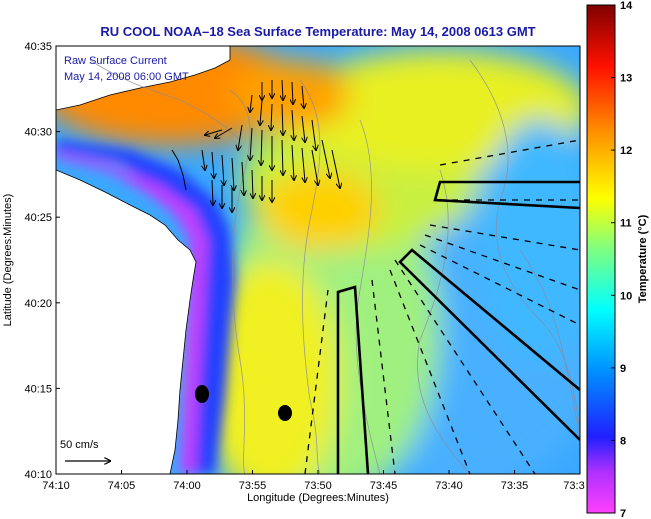 The width and height of the screenshot is (651, 519). What do you see at coordinates (515, 486) in the screenshot?
I see `x-tick-label: 73:35` at bounding box center [515, 486].